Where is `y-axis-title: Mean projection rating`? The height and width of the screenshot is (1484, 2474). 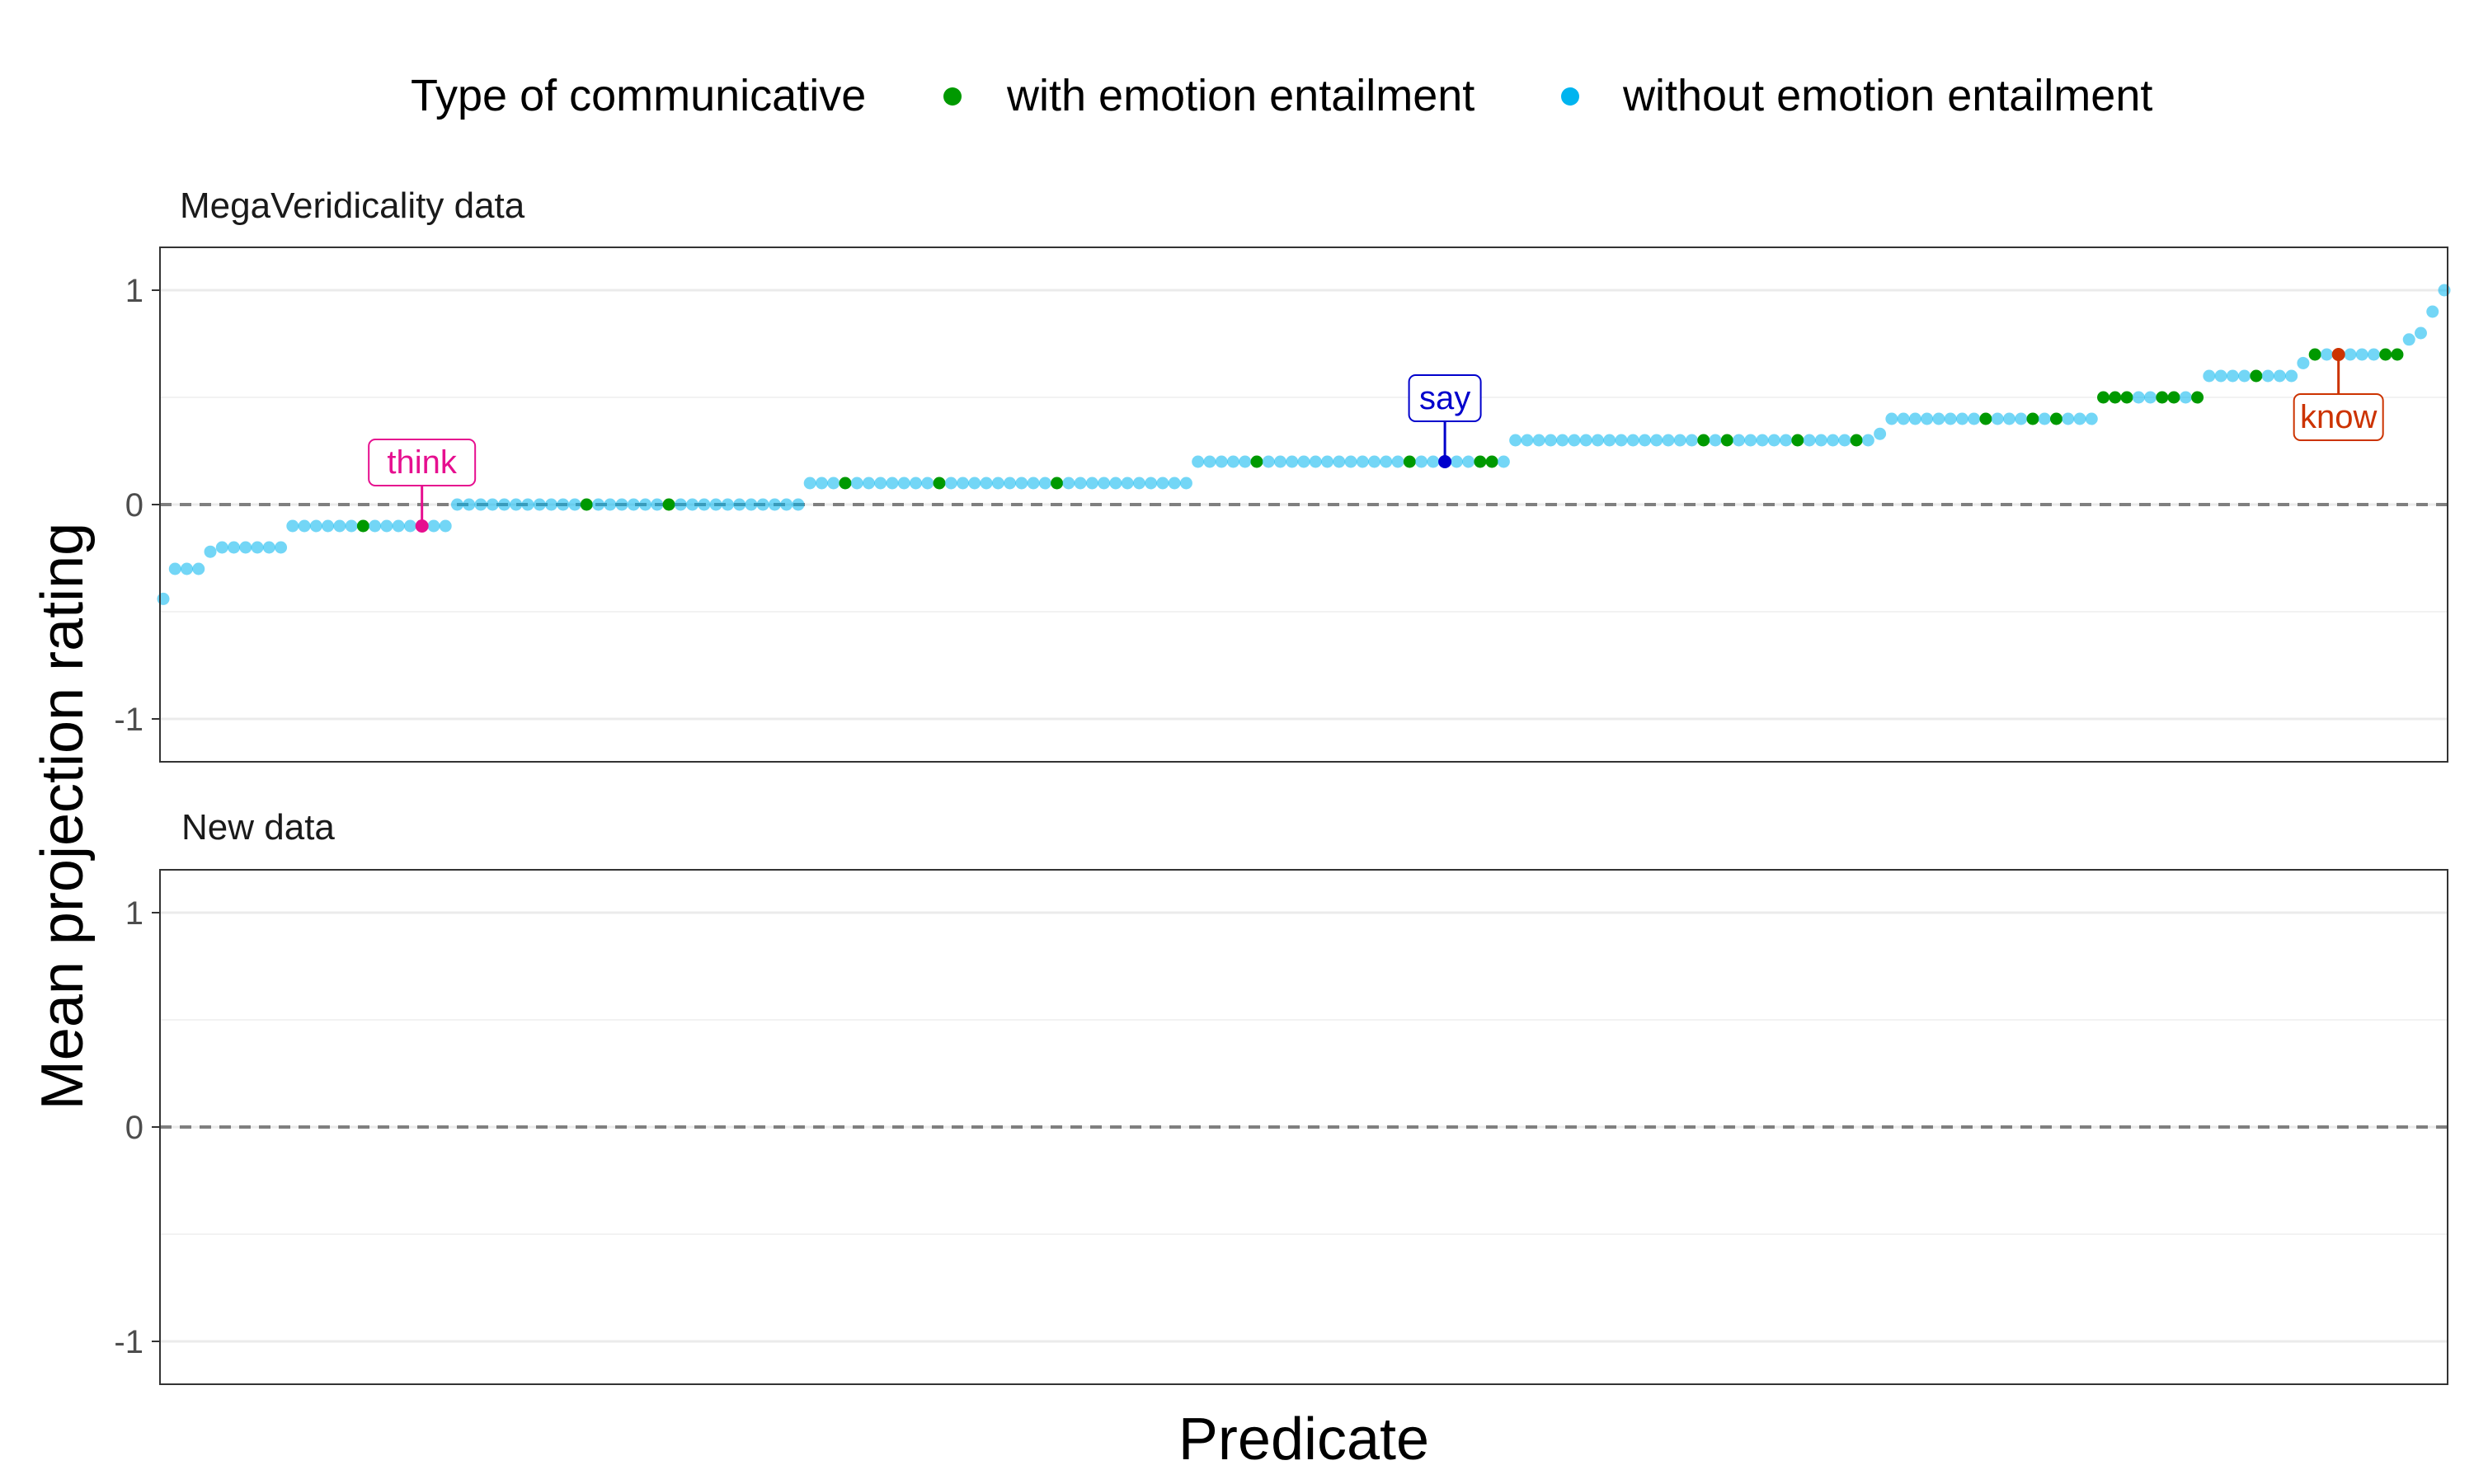 y-axis-title: Mean projection rating is located at coordinates (63, 816).